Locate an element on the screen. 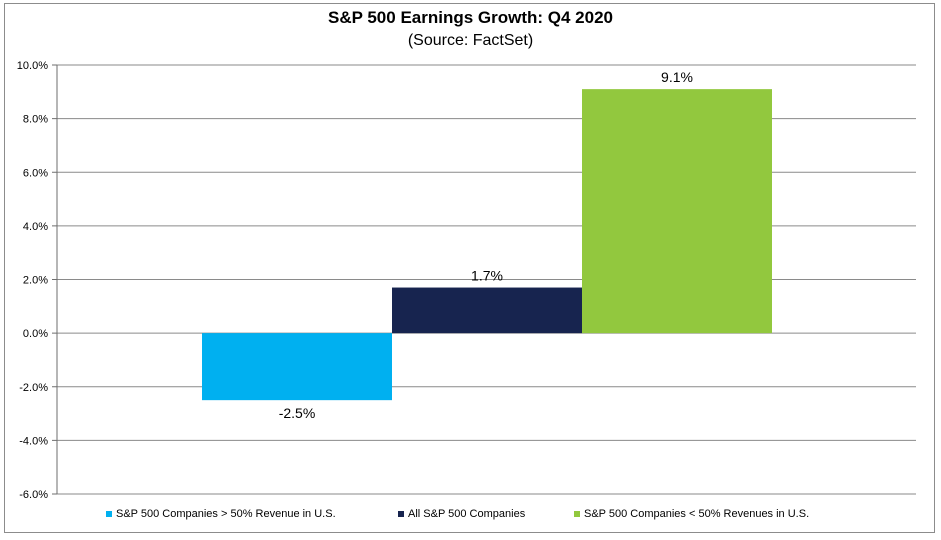 The height and width of the screenshot is (540, 941). legend-label: S&P 500 Companies > 50% Revenue in U.S. is located at coordinates (226, 514).